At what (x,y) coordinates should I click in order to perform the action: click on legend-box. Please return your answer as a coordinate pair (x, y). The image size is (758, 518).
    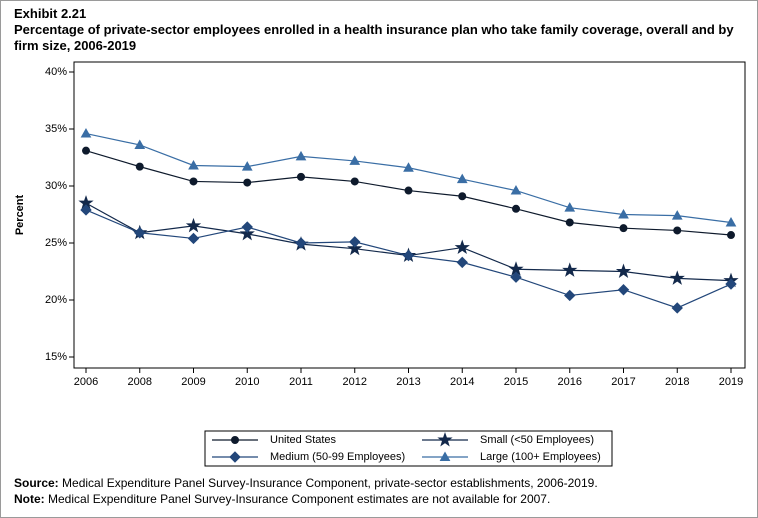
    Looking at the image, I should click on (408, 448).